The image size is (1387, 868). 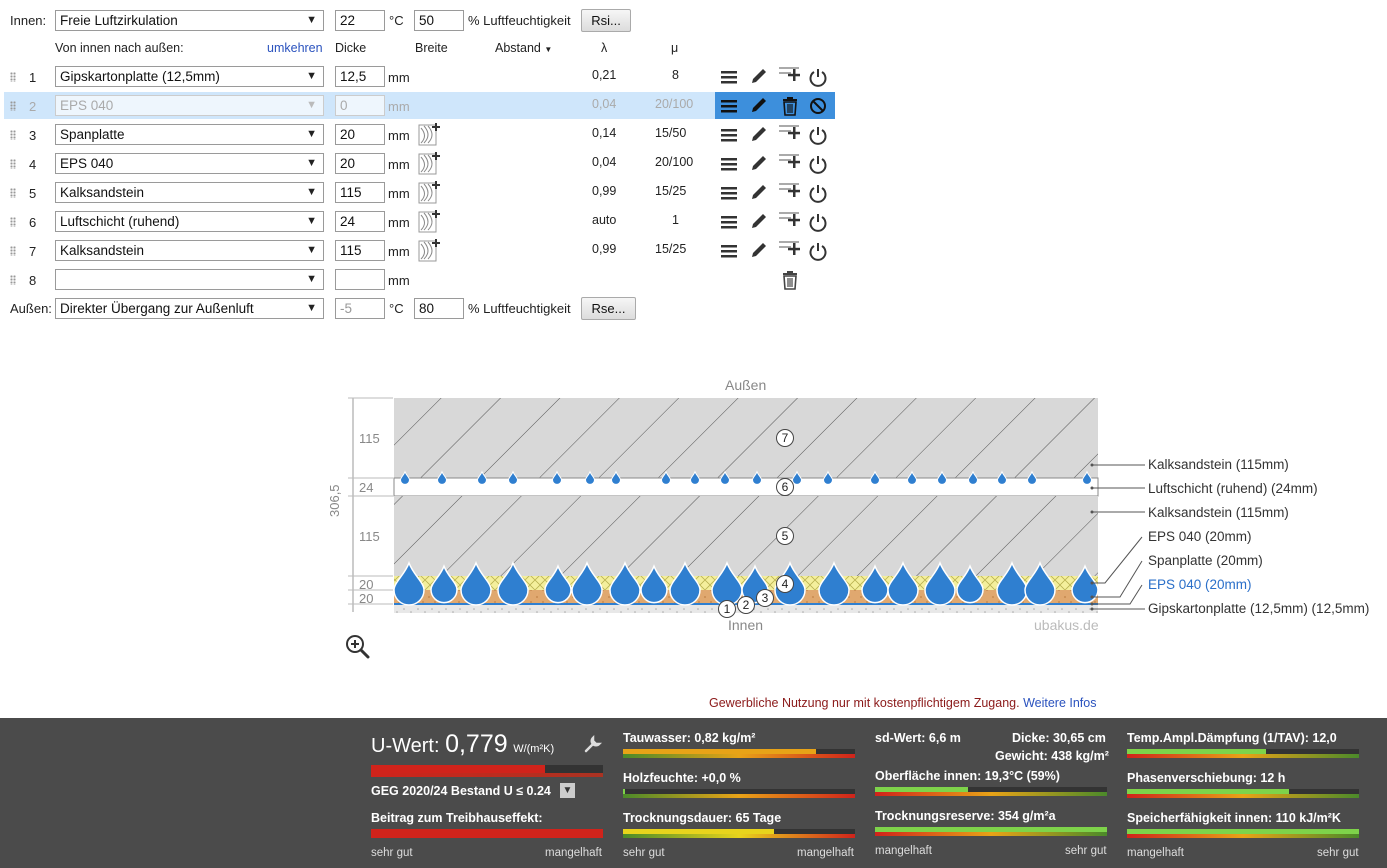 I want to click on tav-bar-fill, so click(x=1197, y=751).